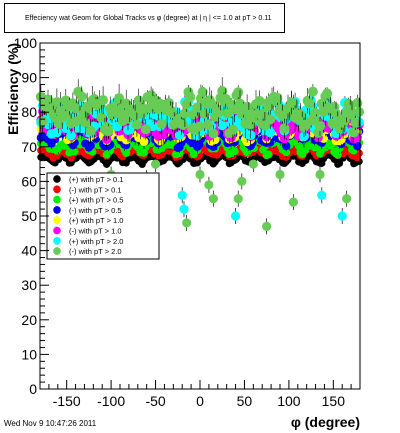 This screenshot has height=433, width=400. I want to click on legend-entry: (+) with pT > 1.0, so click(88, 220).